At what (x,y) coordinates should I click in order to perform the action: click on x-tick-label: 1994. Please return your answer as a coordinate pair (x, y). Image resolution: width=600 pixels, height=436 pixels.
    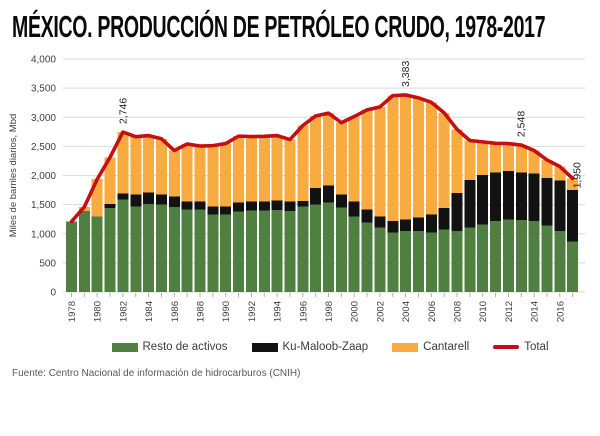
    Looking at the image, I should click on (278, 311).